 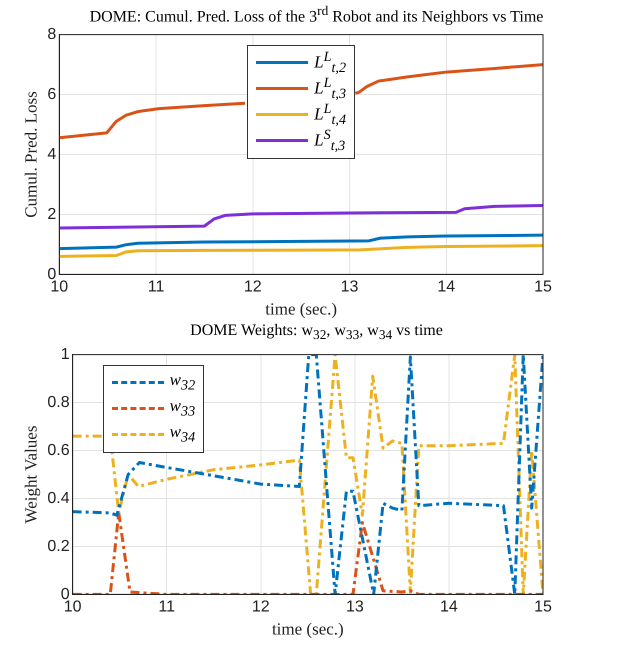 What do you see at coordinates (58, 498) in the screenshot?
I see `y-tick-label: 0.4` at bounding box center [58, 498].